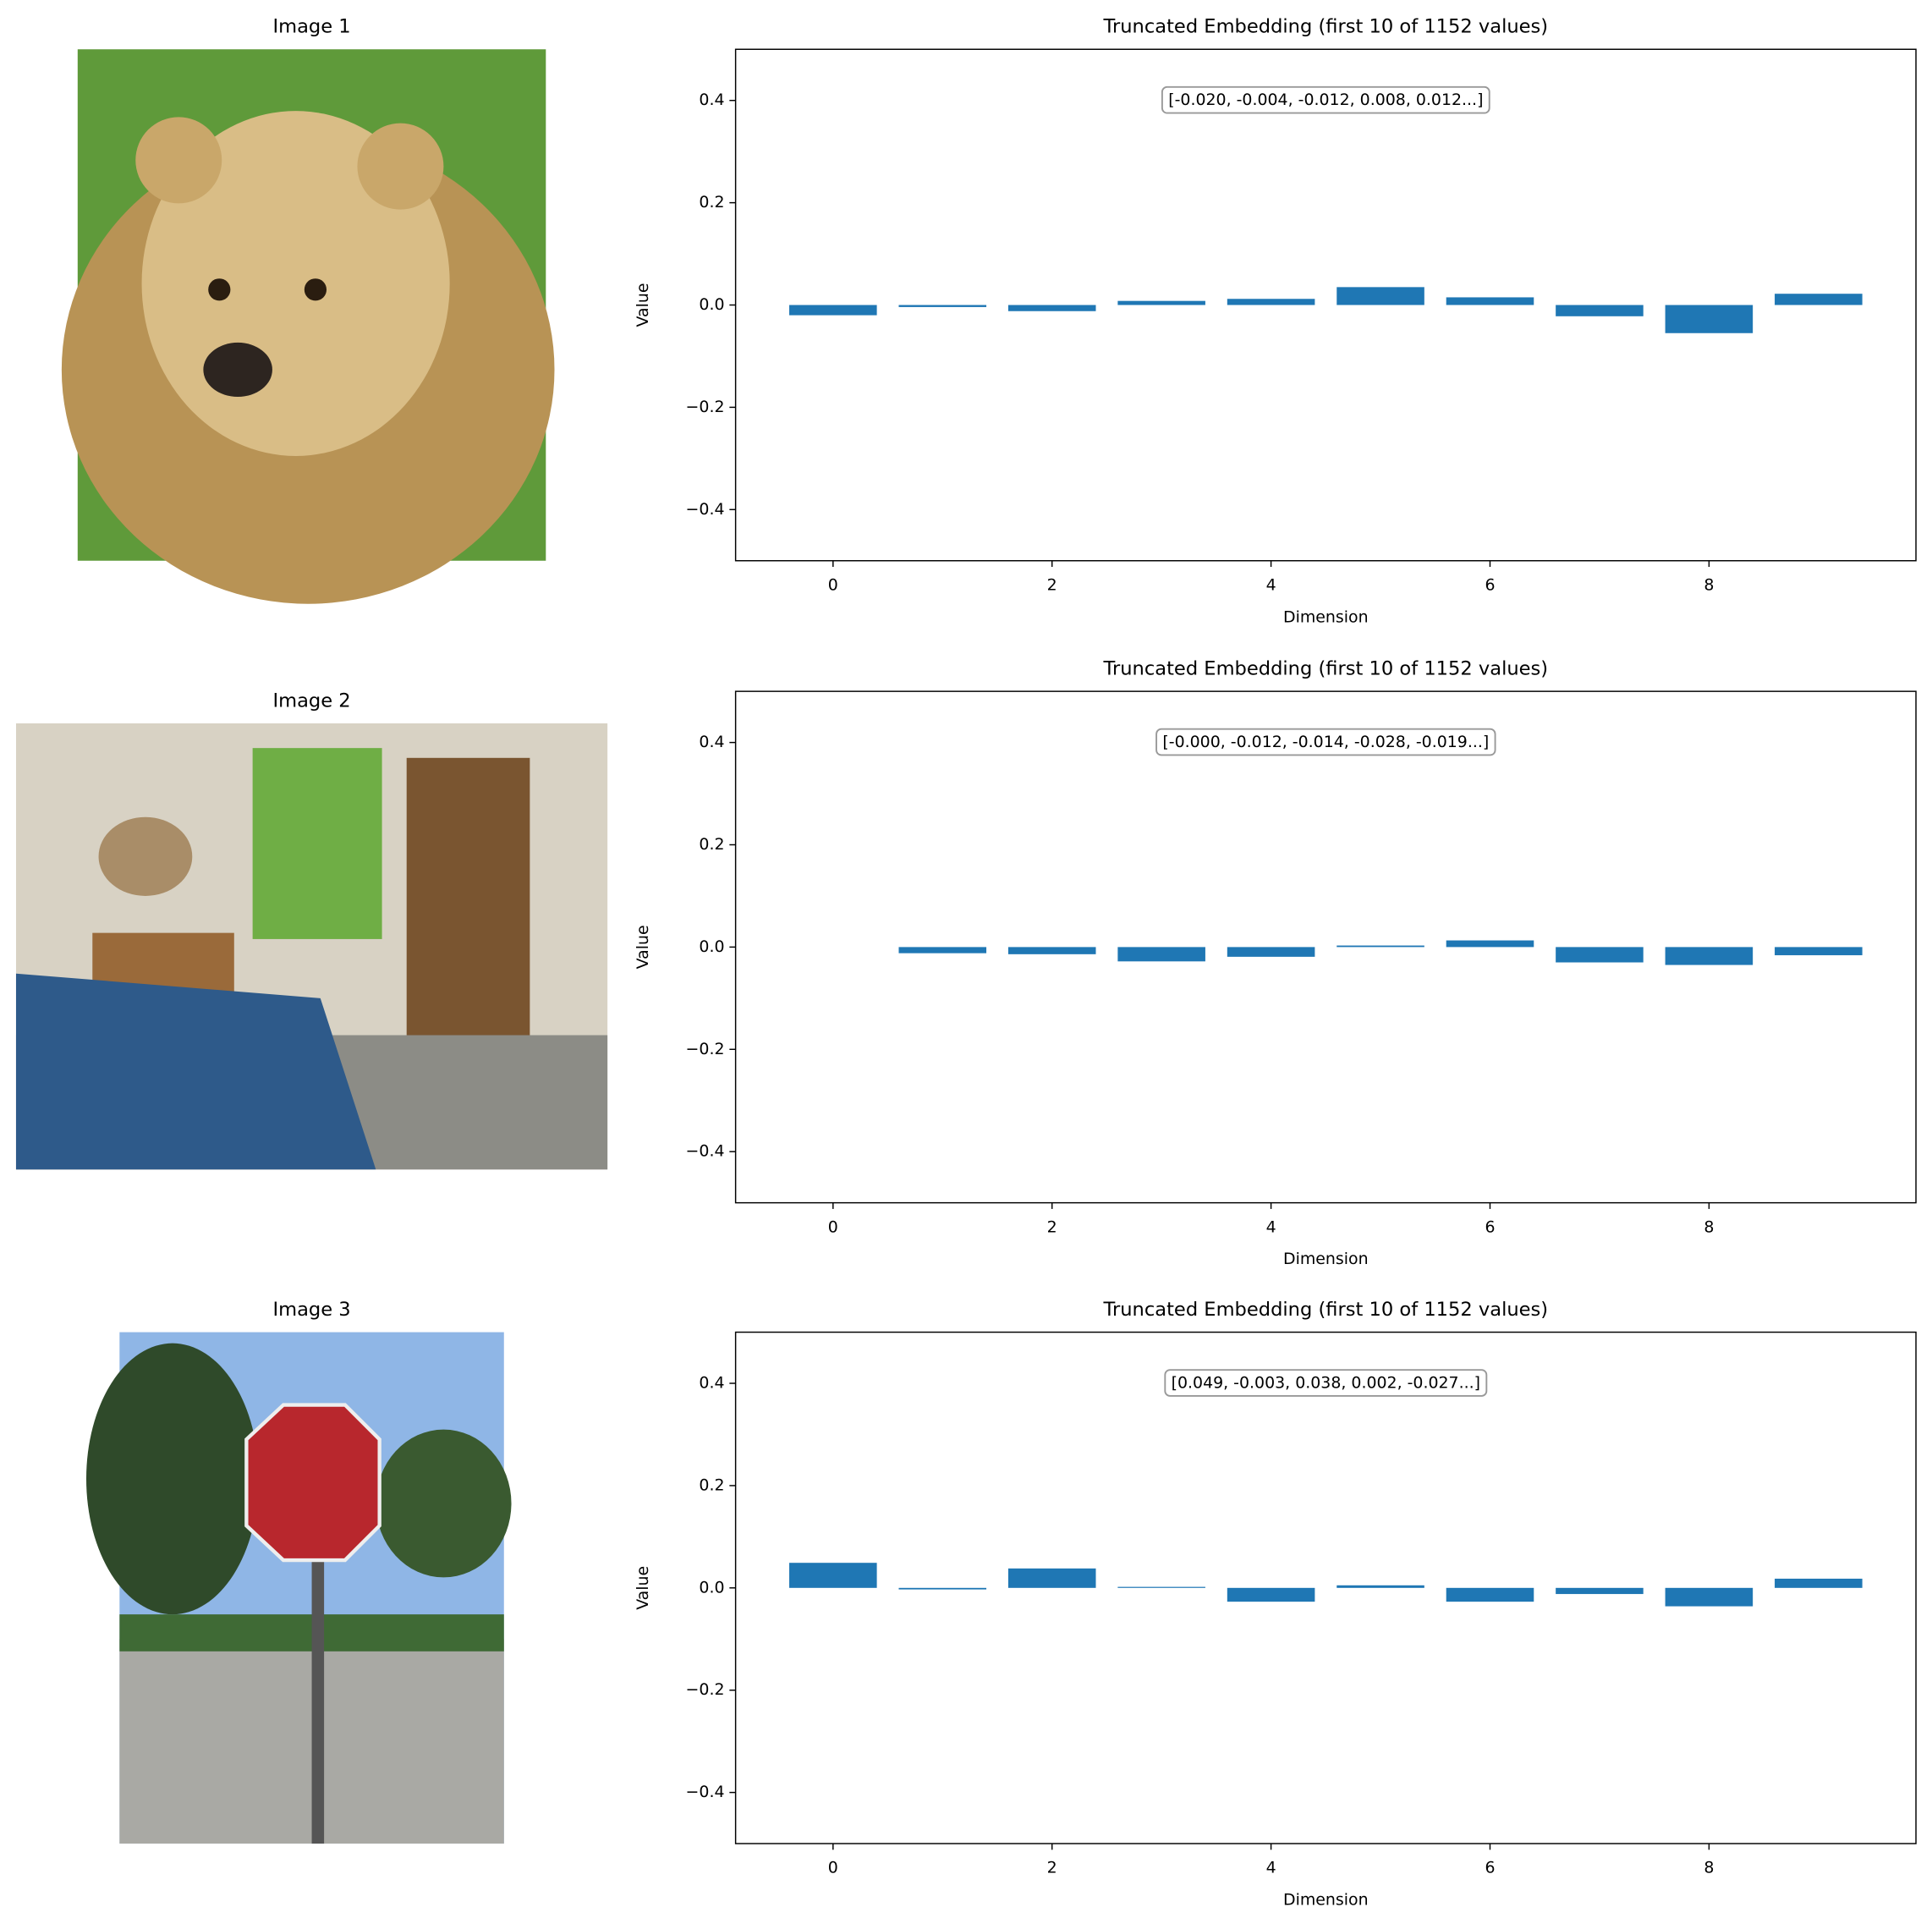 Image resolution: width=1932 pixels, height=1929 pixels. I want to click on image-title: Image 3, so click(311, 1310).